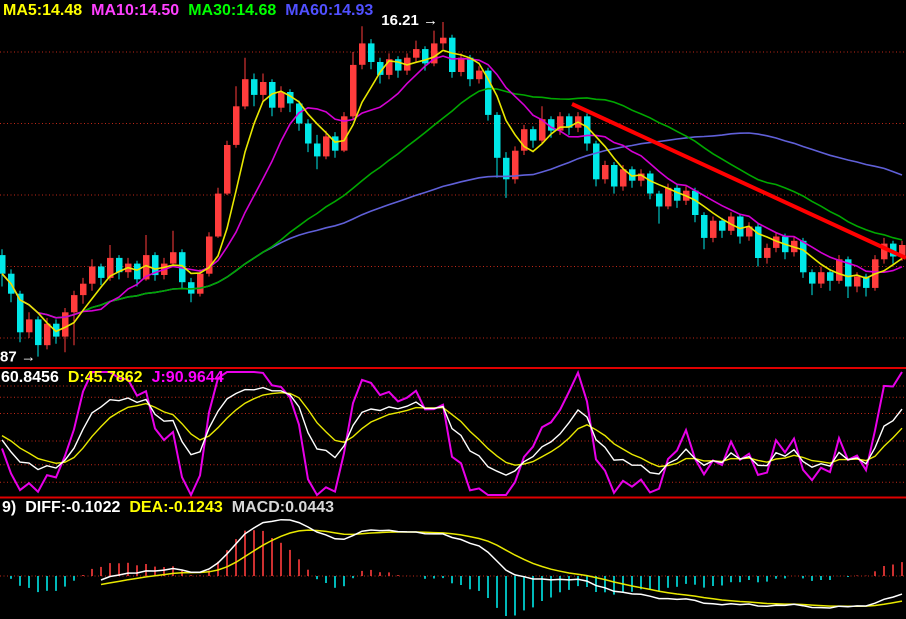  What do you see at coordinates (18, 357) in the screenshot?
I see `svg-text: 87 →` at bounding box center [18, 357].